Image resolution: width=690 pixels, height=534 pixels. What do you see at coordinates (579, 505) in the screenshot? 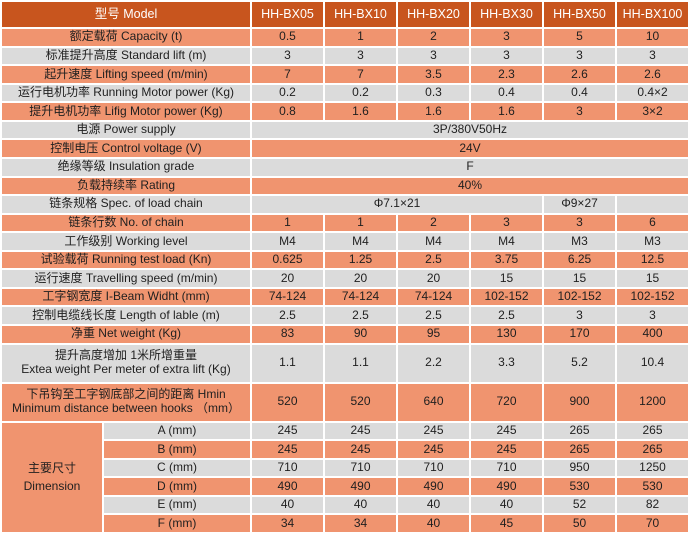
I see `value-cell: 52` at bounding box center [579, 505].